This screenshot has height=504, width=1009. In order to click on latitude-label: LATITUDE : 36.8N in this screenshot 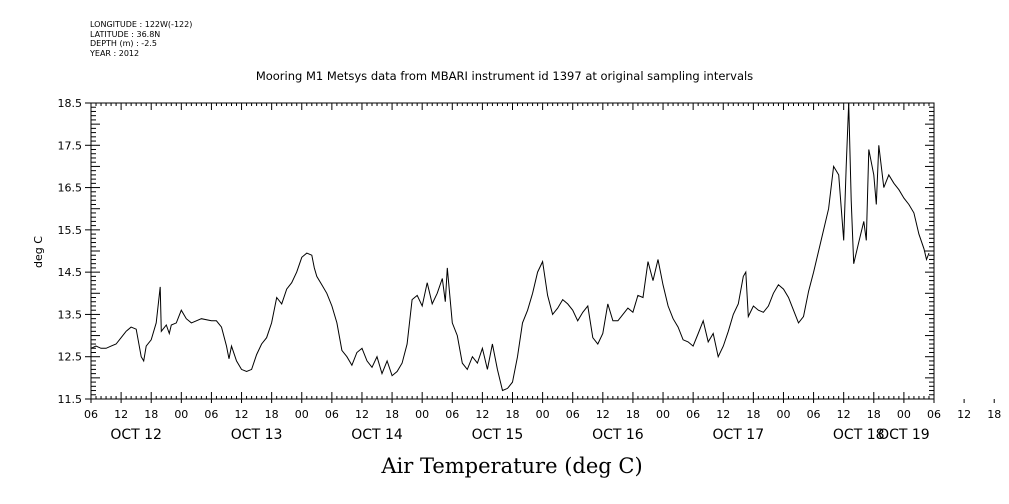, I will do `click(125, 34)`.